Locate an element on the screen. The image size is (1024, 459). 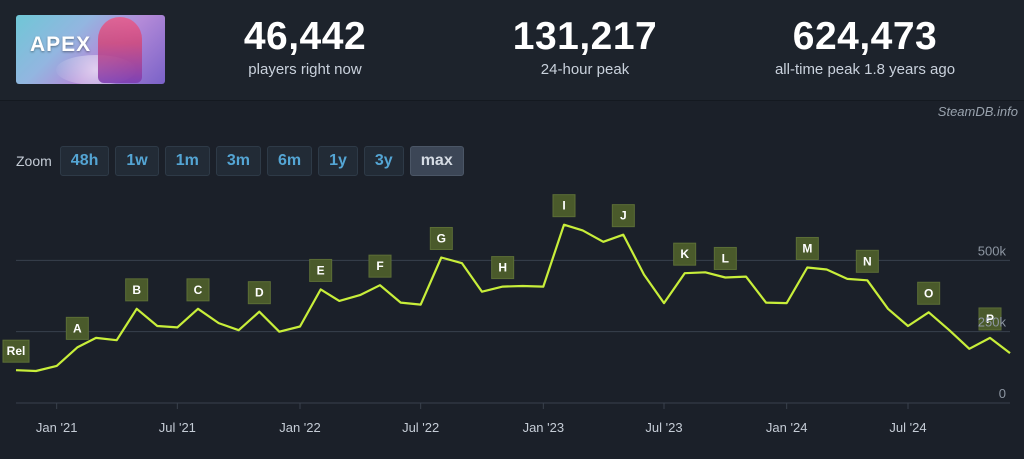
annotation-flag: A is located at coordinates (77, 328).